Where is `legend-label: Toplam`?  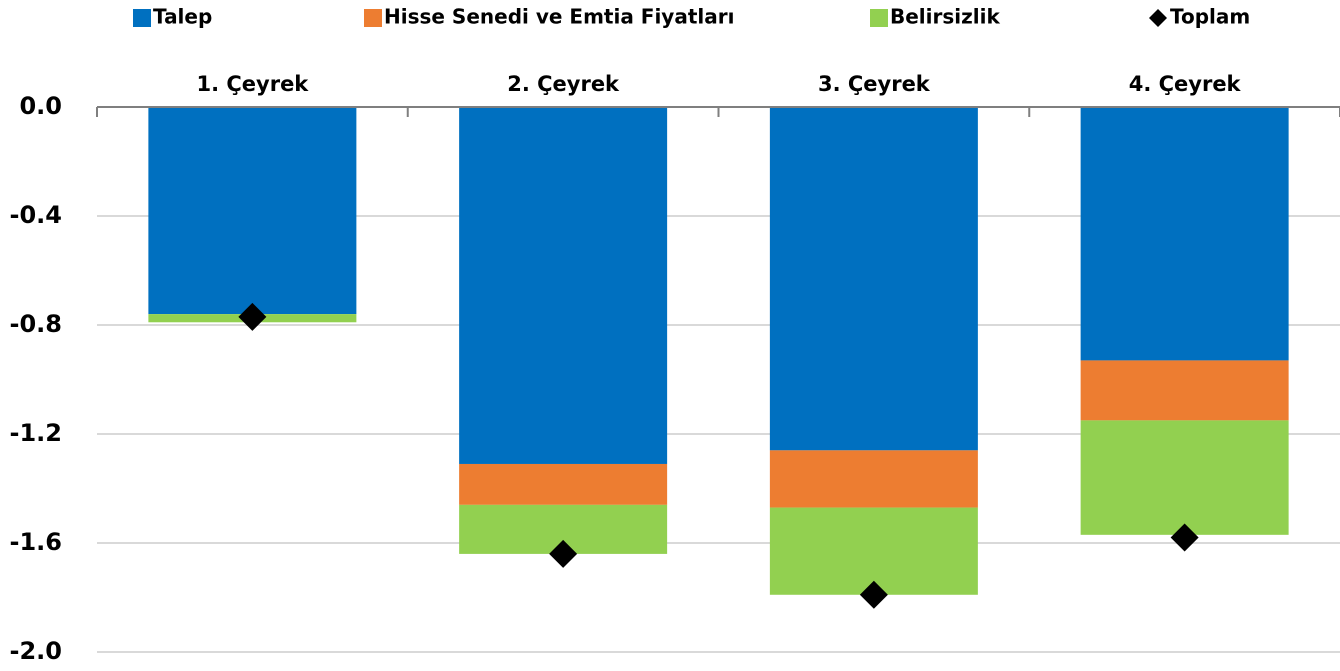 legend-label: Toplam is located at coordinates (1210, 17).